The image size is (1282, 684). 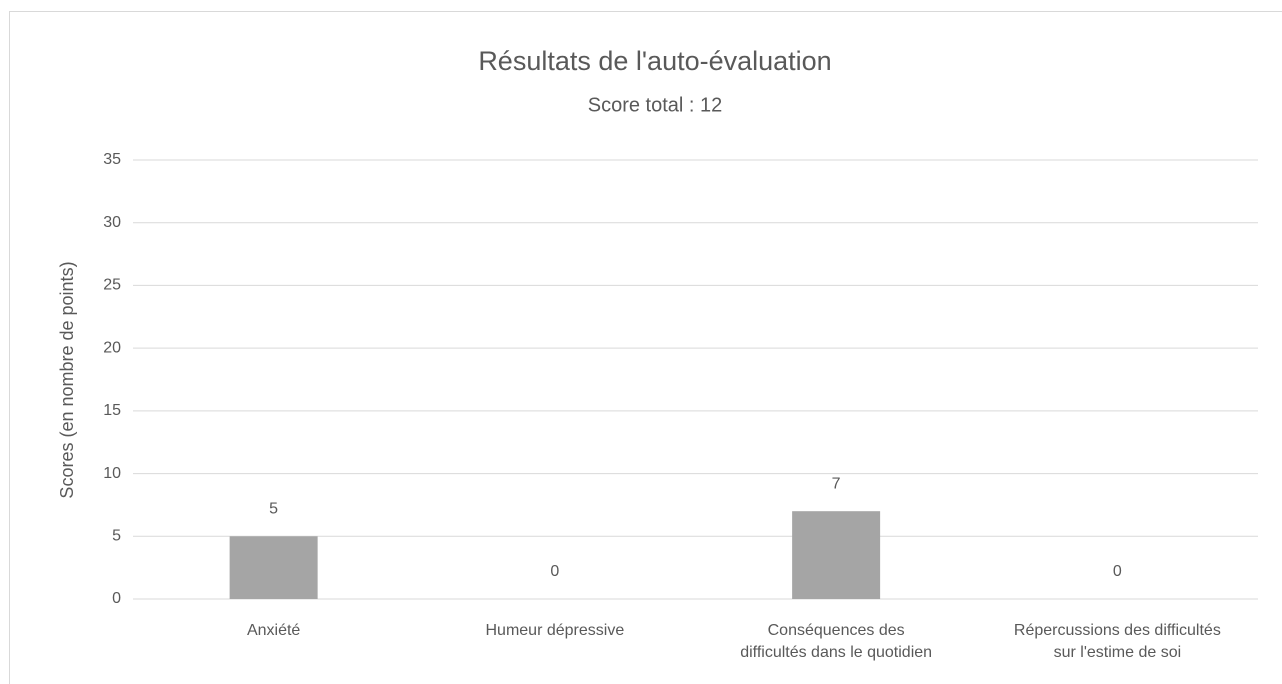 I want to click on y-tick-label: 15, so click(x=112, y=410).